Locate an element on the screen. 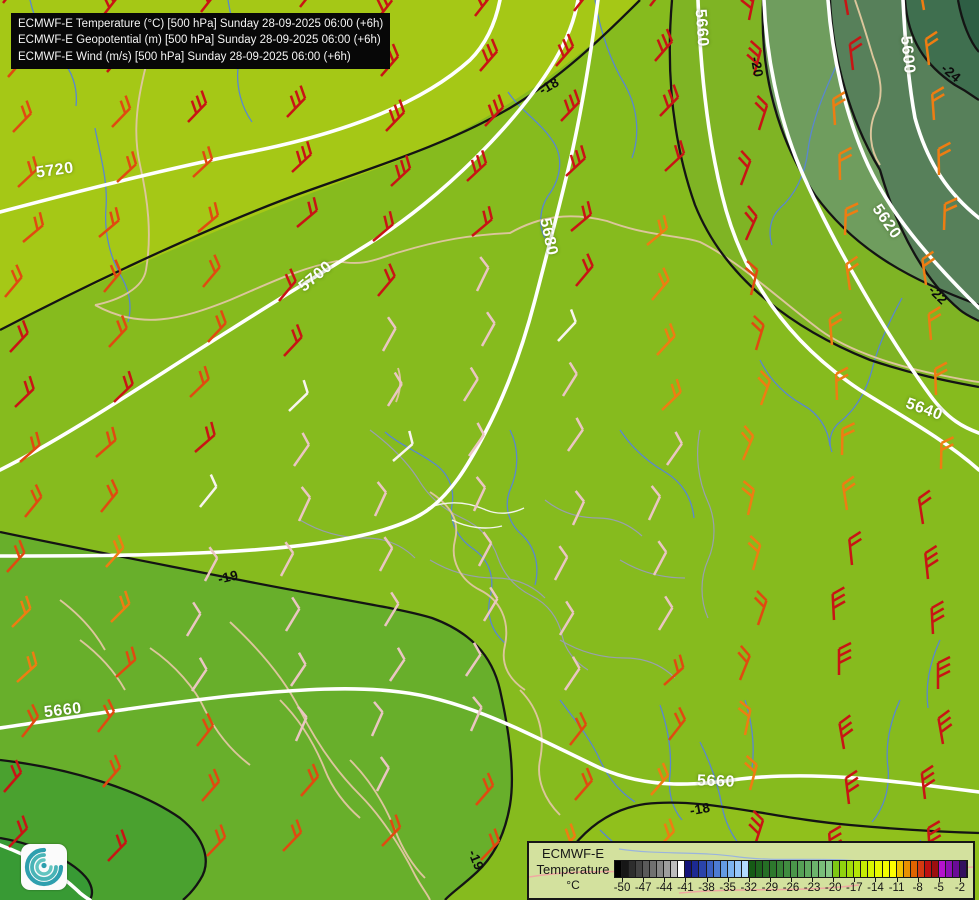 This screenshot has height=900, width=979. logo-spiral-icon is located at coordinates (44, 867).